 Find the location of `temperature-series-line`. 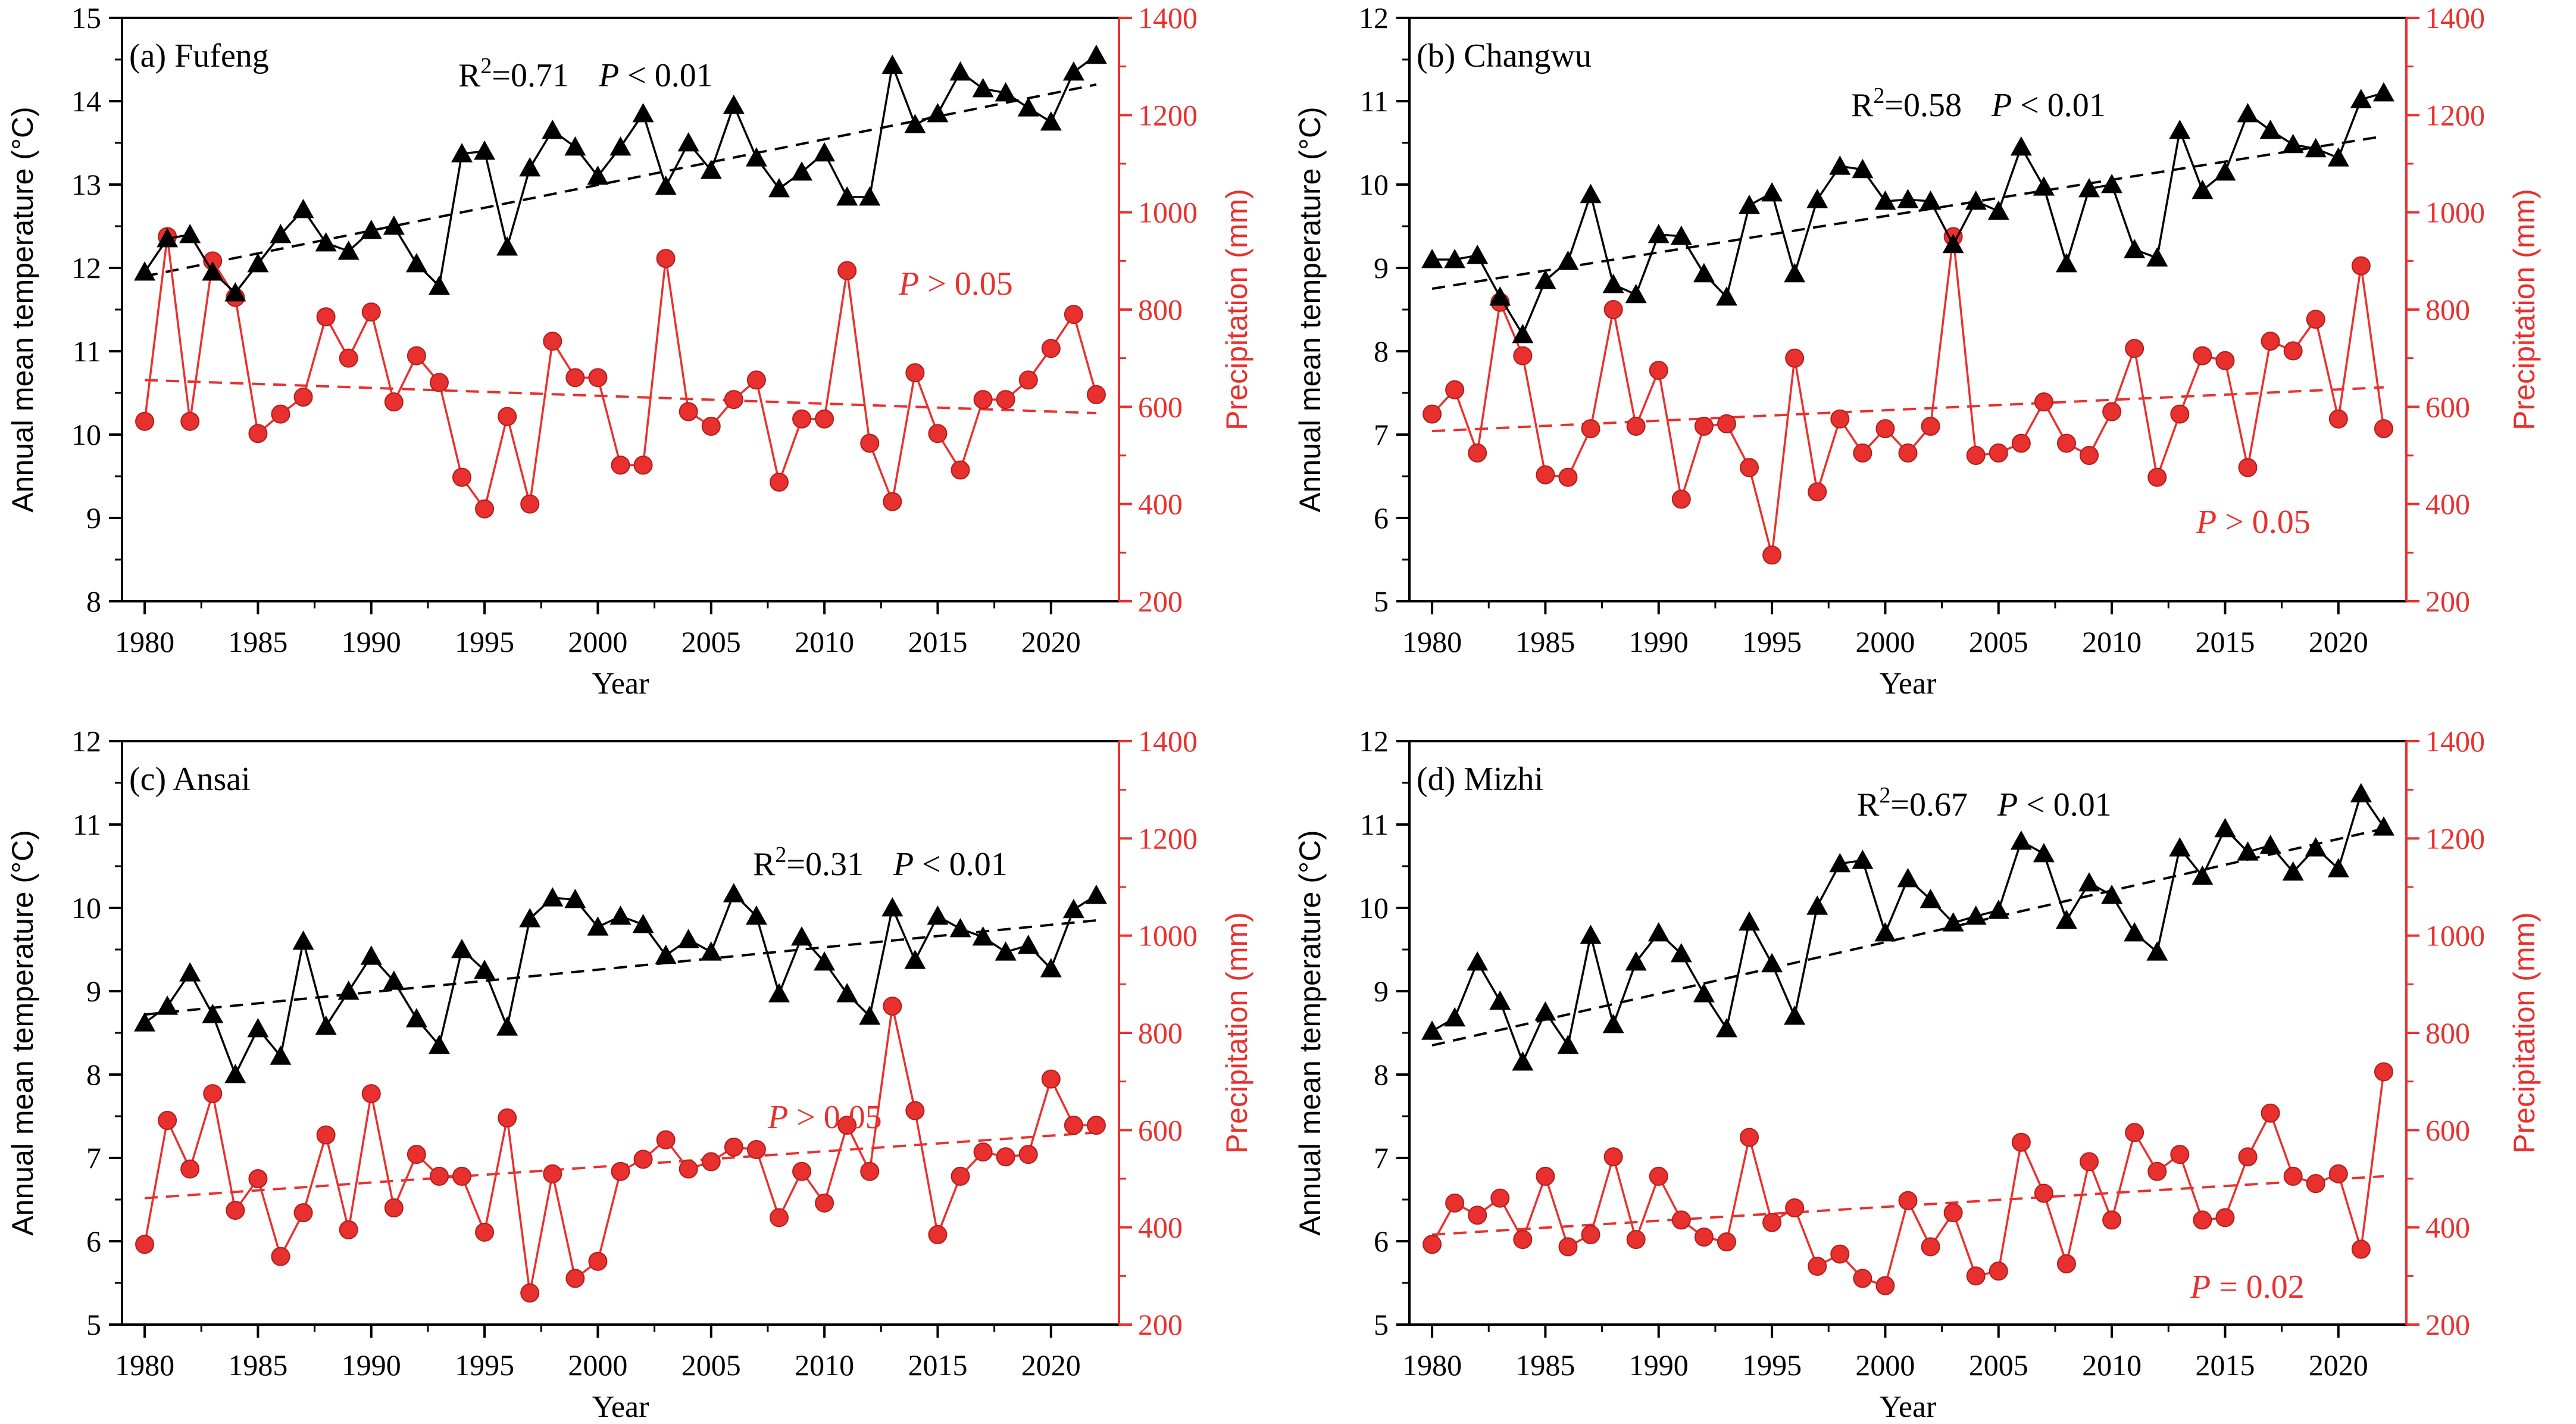

temperature-series-line is located at coordinates (1908, 928).